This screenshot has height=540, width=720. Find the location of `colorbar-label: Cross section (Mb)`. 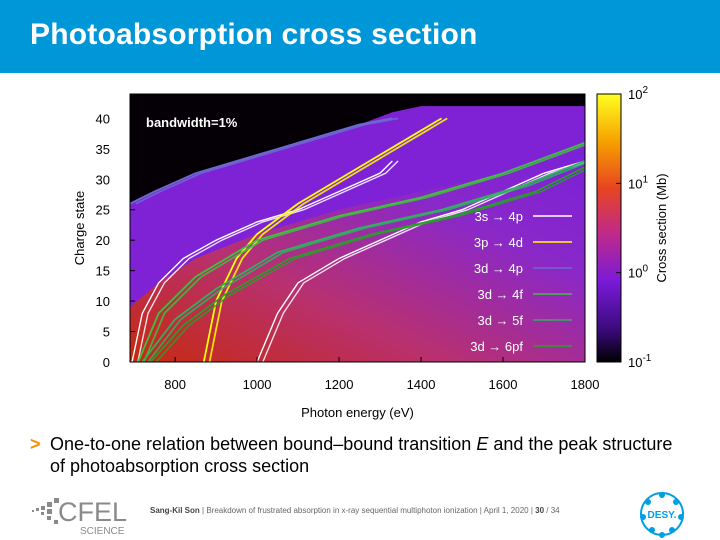

colorbar-label: Cross section (Mb) is located at coordinates (661, 227).